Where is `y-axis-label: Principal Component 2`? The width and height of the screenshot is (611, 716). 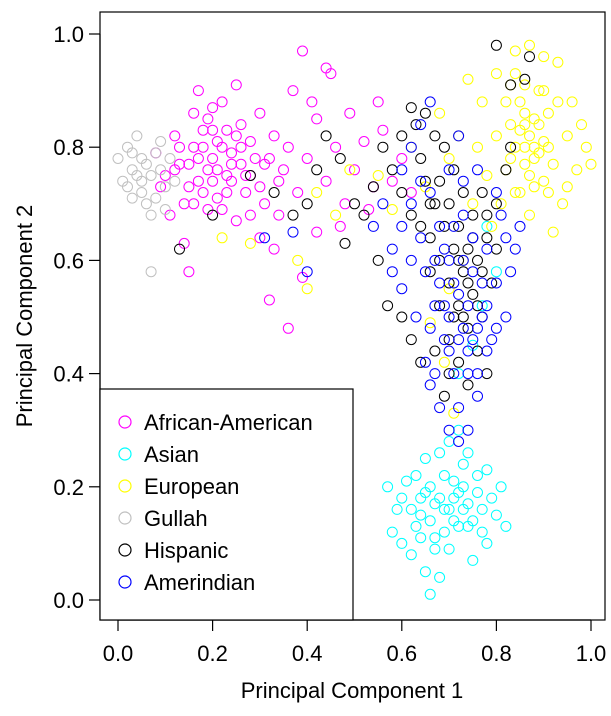 y-axis-label: Principal Component 2 is located at coordinates (24, 316).